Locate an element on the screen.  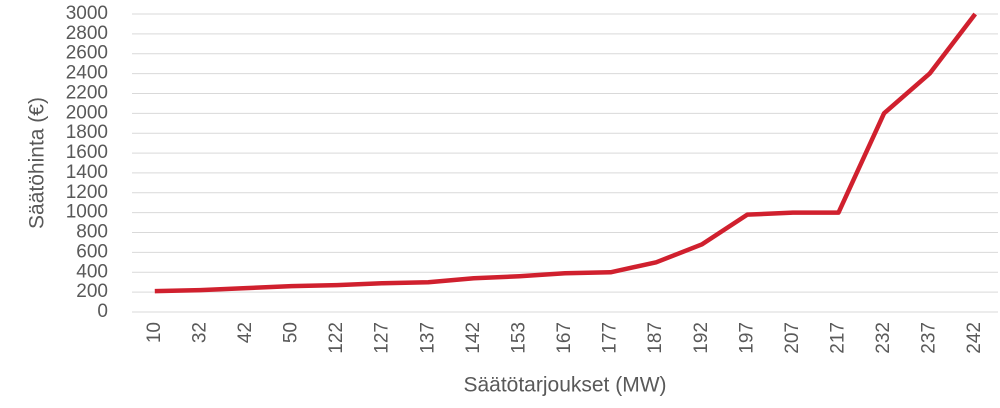
y-tick-label: 3000 is located at coordinates (87, 13).